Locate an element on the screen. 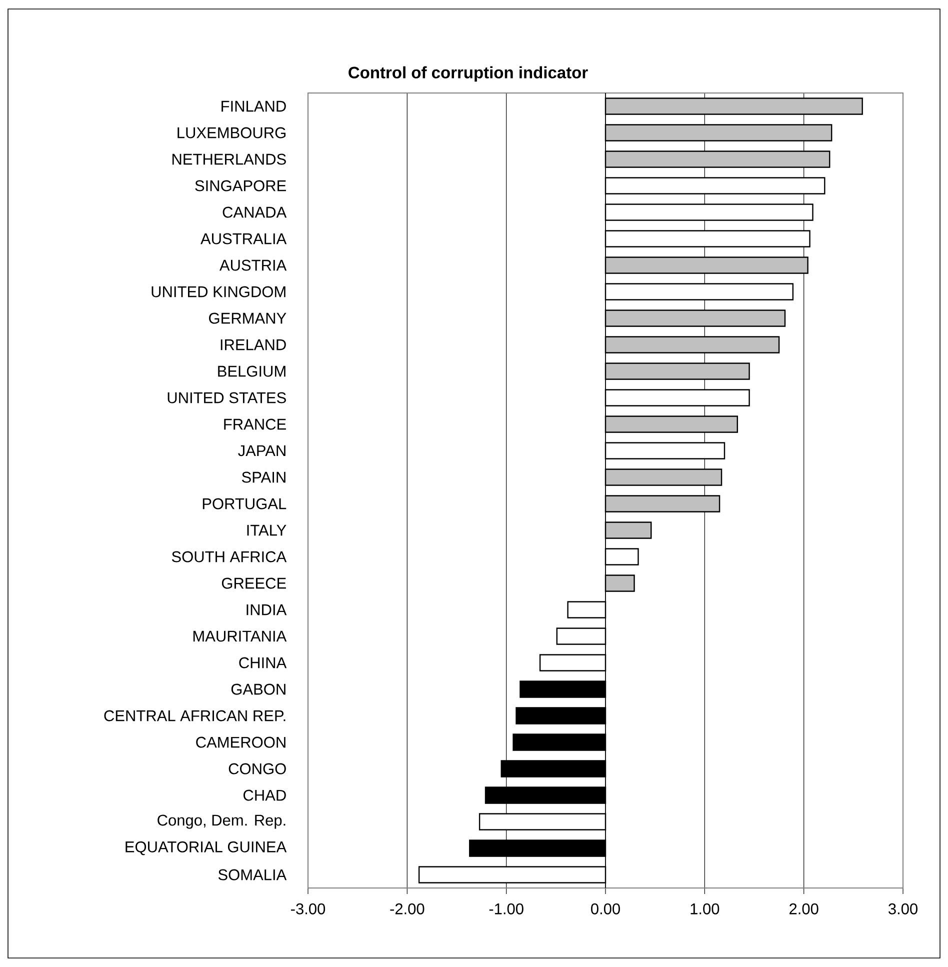  y-tick-label: CENTRAL AFRICAN REP. is located at coordinates (195, 716).